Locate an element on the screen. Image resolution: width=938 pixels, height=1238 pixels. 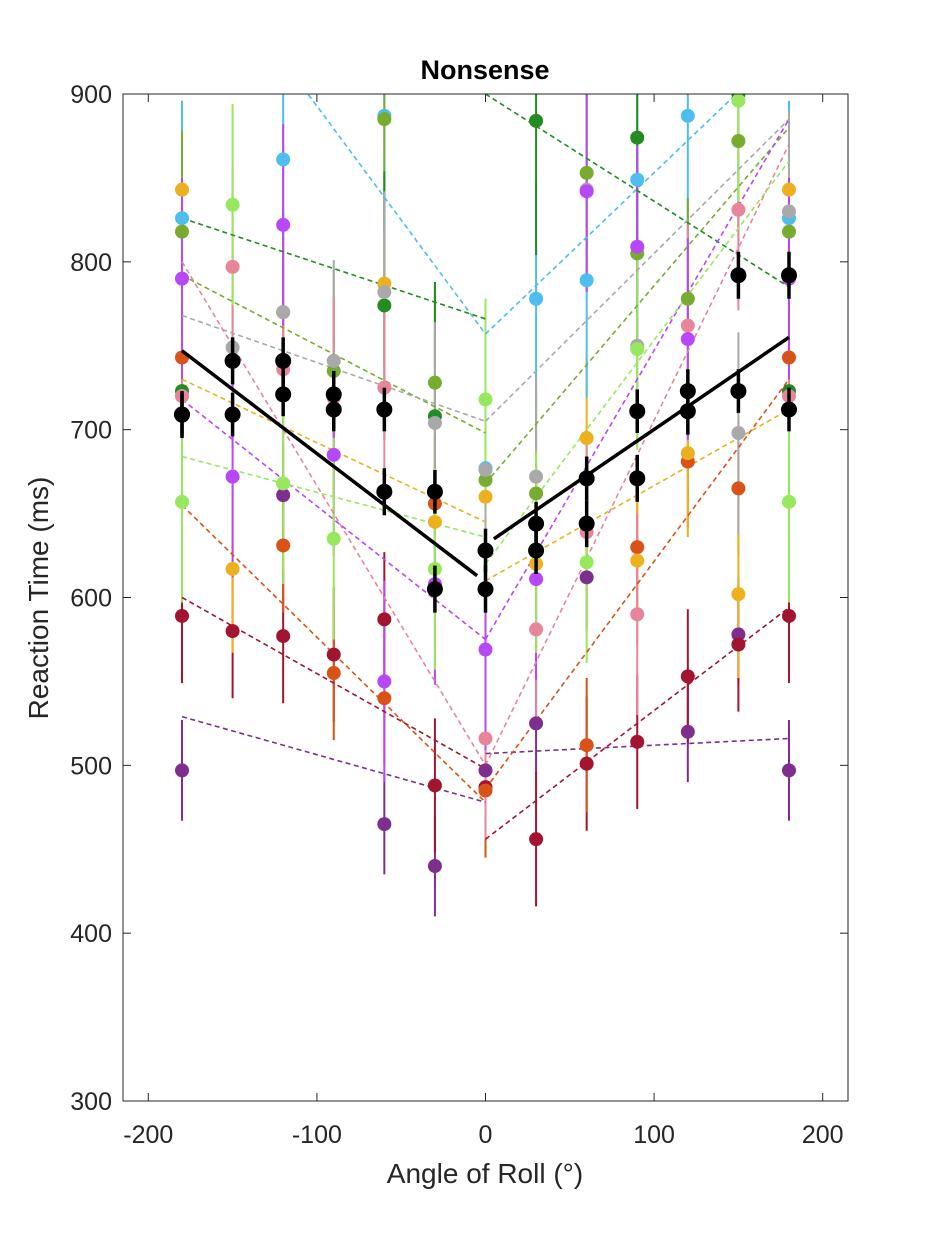
x-tick-label: 200 is located at coordinates (823, 1135).